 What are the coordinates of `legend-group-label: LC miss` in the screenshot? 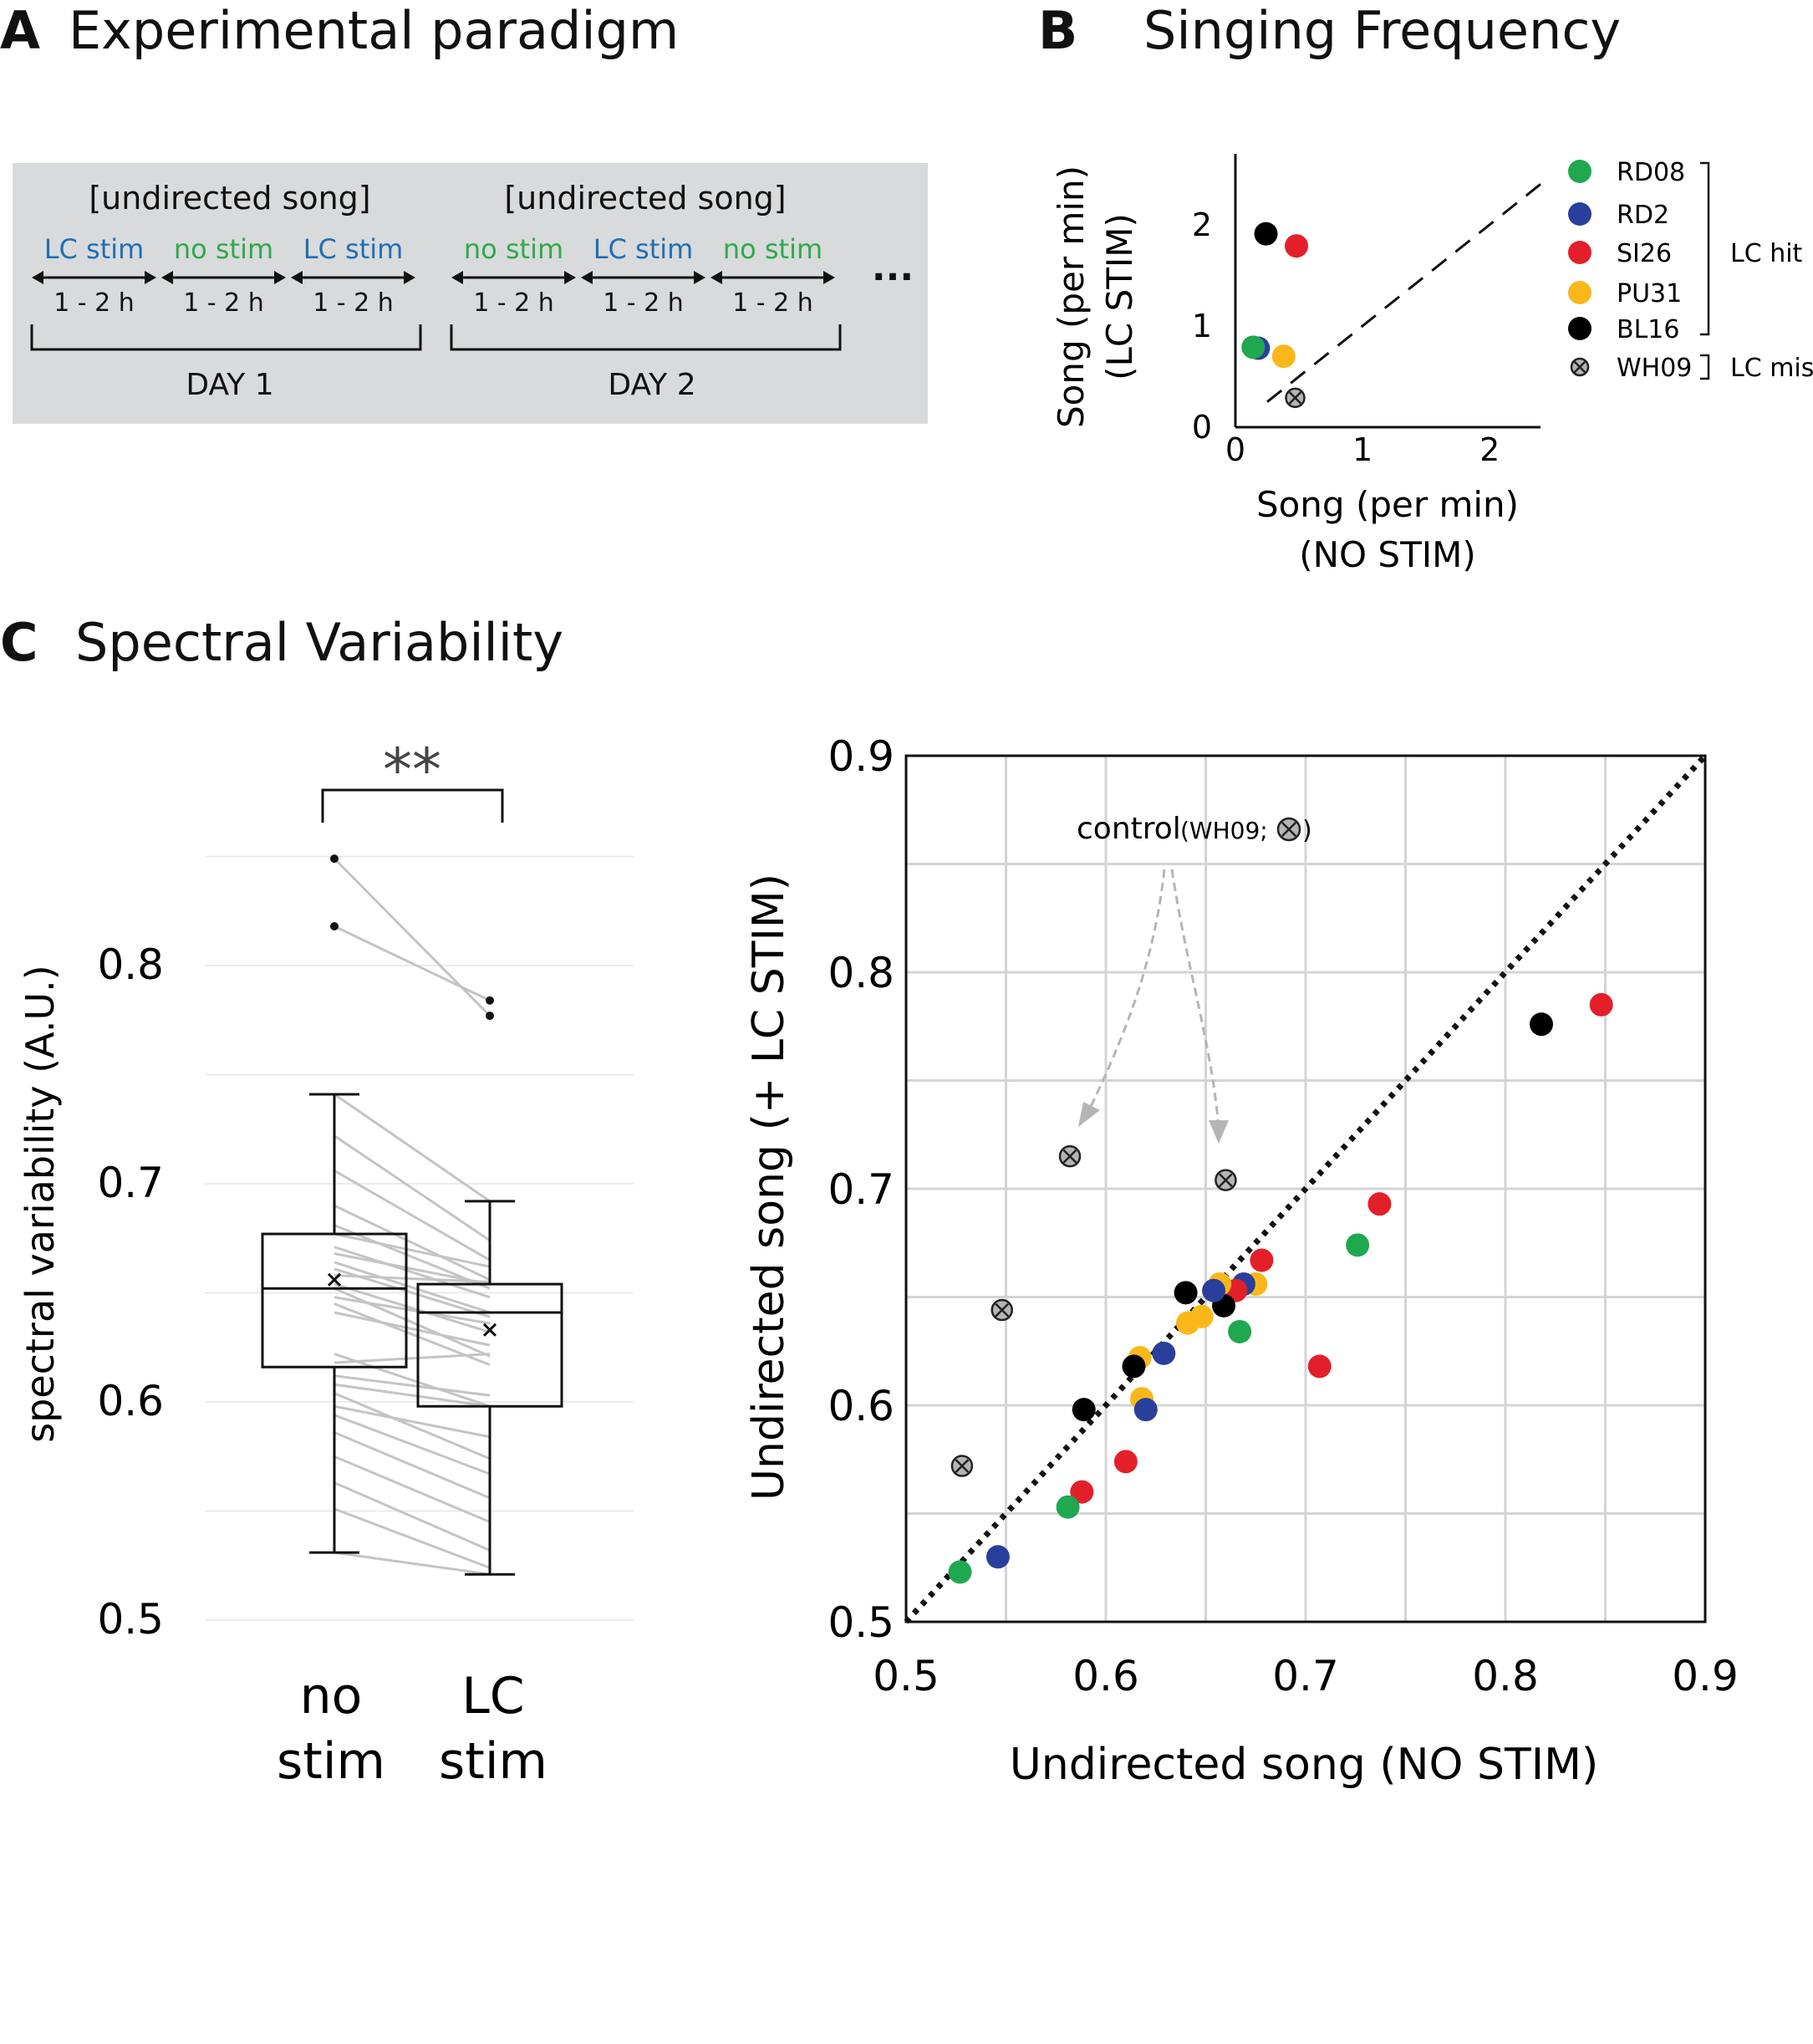 It's located at (1772, 368).